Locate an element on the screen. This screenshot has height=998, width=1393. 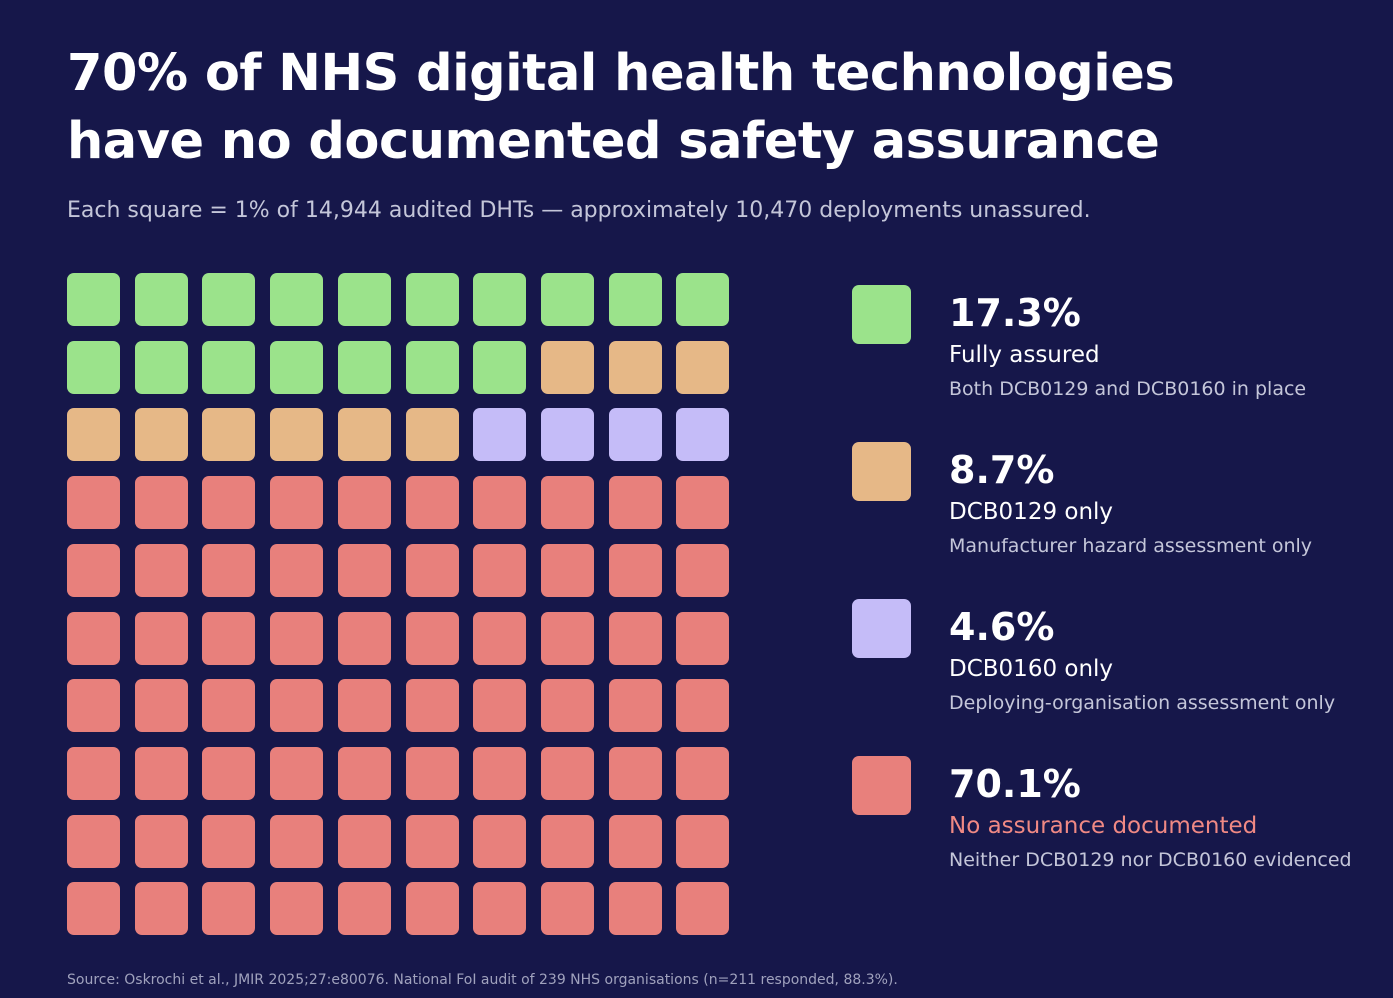
legend-description-dcb0129-only: Manufacturer hazard assessment only is located at coordinates (1131, 546).